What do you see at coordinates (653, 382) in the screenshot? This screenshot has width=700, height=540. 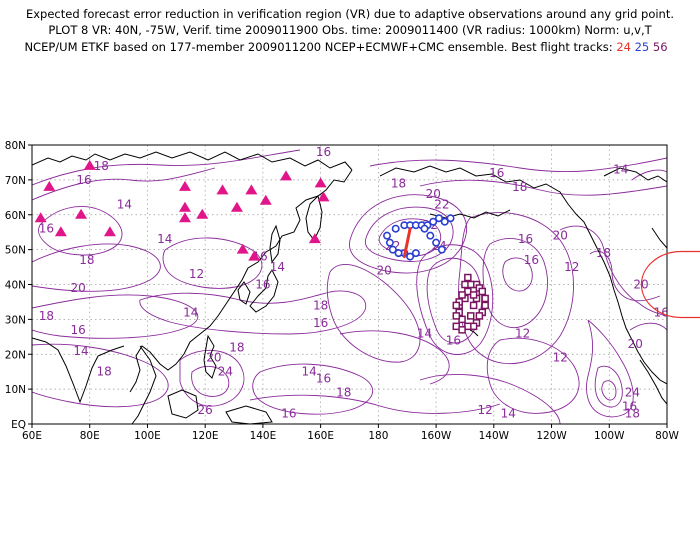 I see `coastline-central-america` at bounding box center [653, 382].